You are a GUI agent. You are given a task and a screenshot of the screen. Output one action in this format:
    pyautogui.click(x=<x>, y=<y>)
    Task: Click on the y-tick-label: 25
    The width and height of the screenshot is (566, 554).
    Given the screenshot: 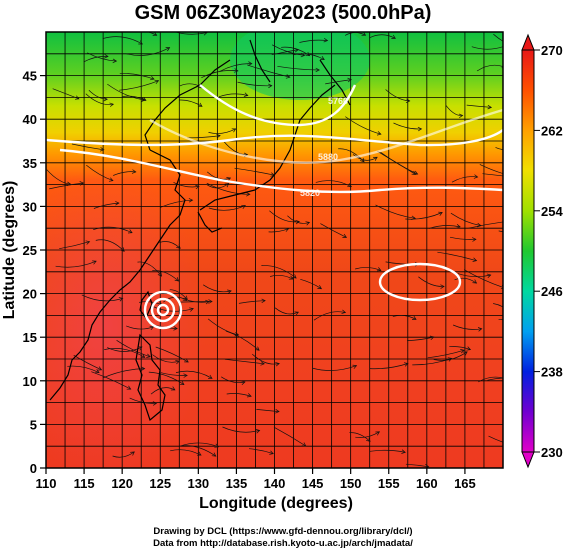 What is the action you would take?
    pyautogui.click(x=30, y=250)
    